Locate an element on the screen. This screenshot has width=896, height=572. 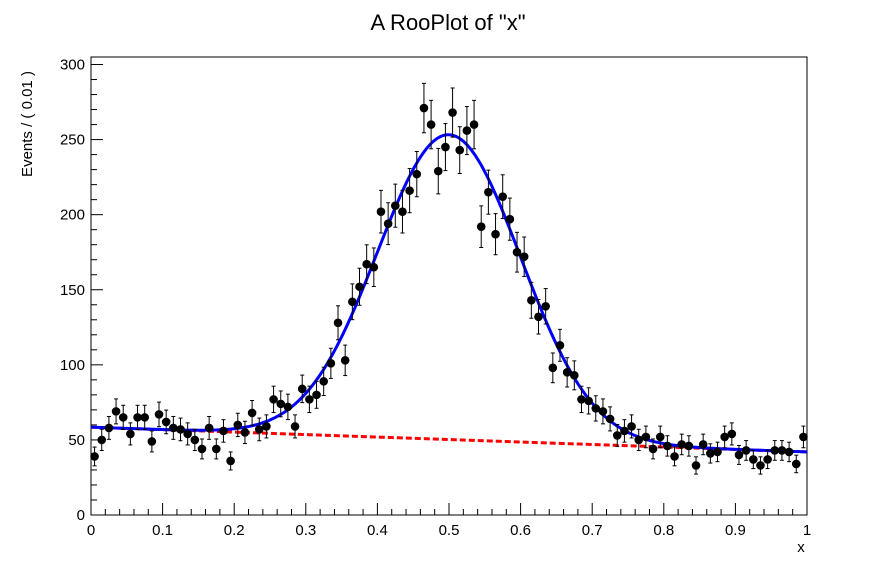
y-tick-label: 300 is located at coordinates (72, 65).